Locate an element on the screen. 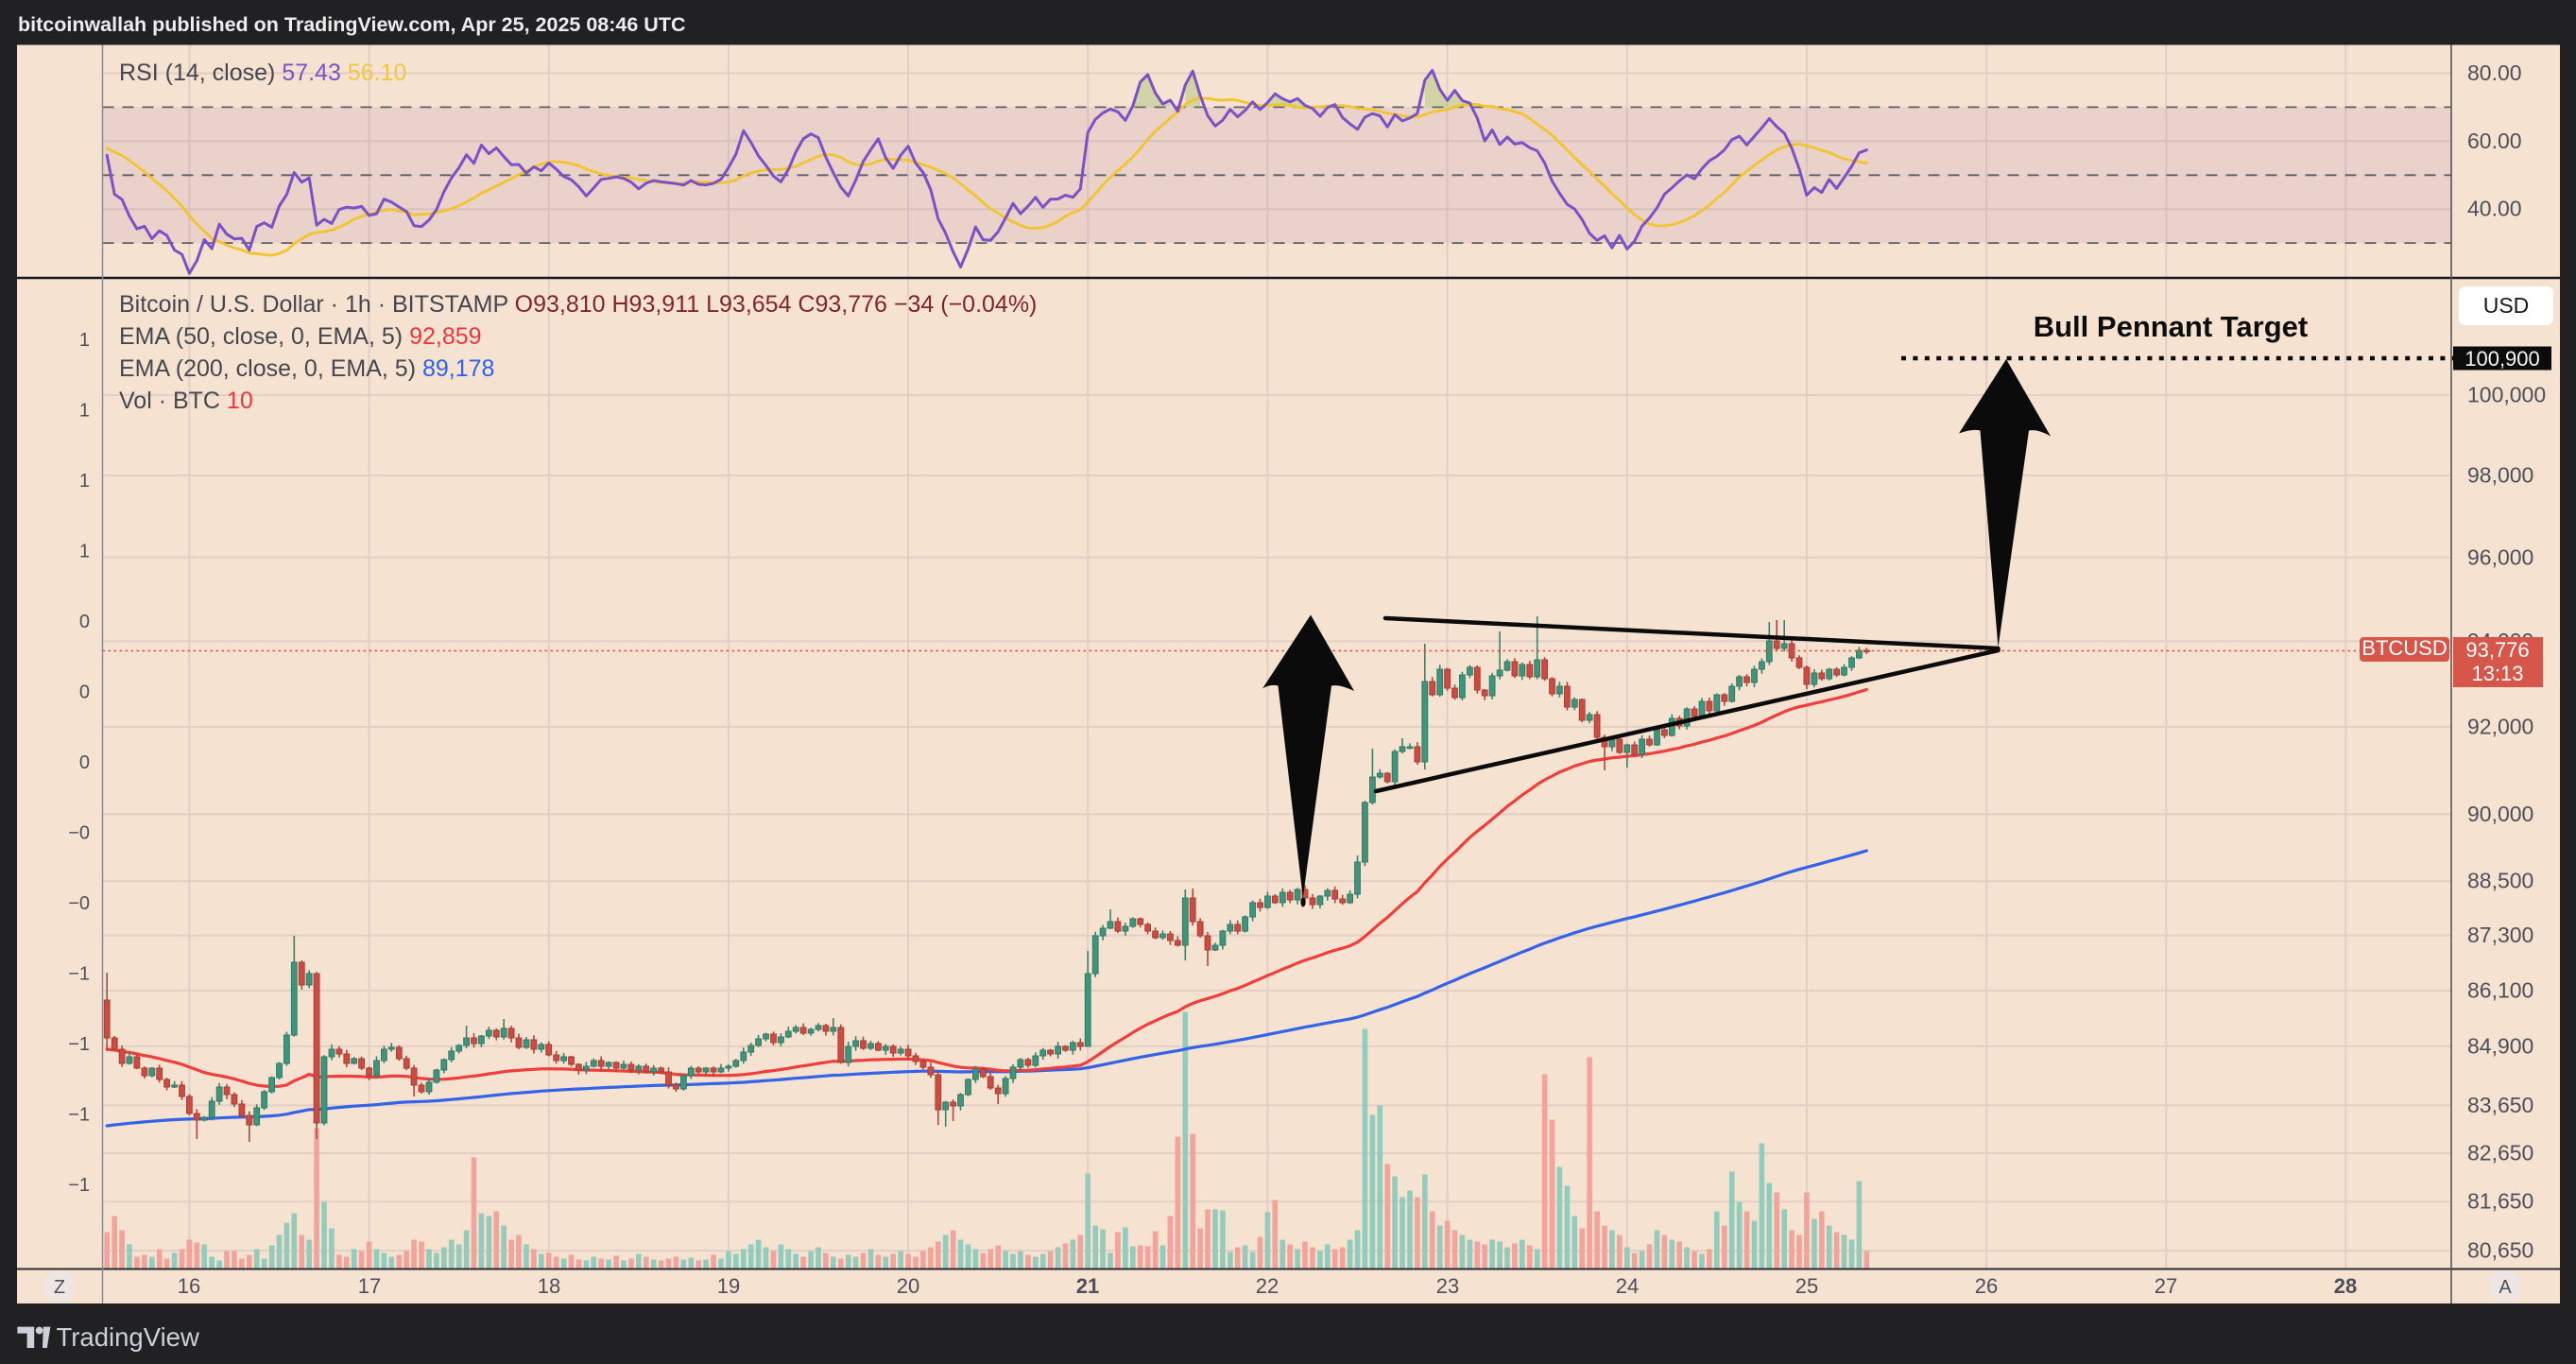 The width and height of the screenshot is (2576, 1364). svg-text: 86,100 is located at coordinates (2500, 989).